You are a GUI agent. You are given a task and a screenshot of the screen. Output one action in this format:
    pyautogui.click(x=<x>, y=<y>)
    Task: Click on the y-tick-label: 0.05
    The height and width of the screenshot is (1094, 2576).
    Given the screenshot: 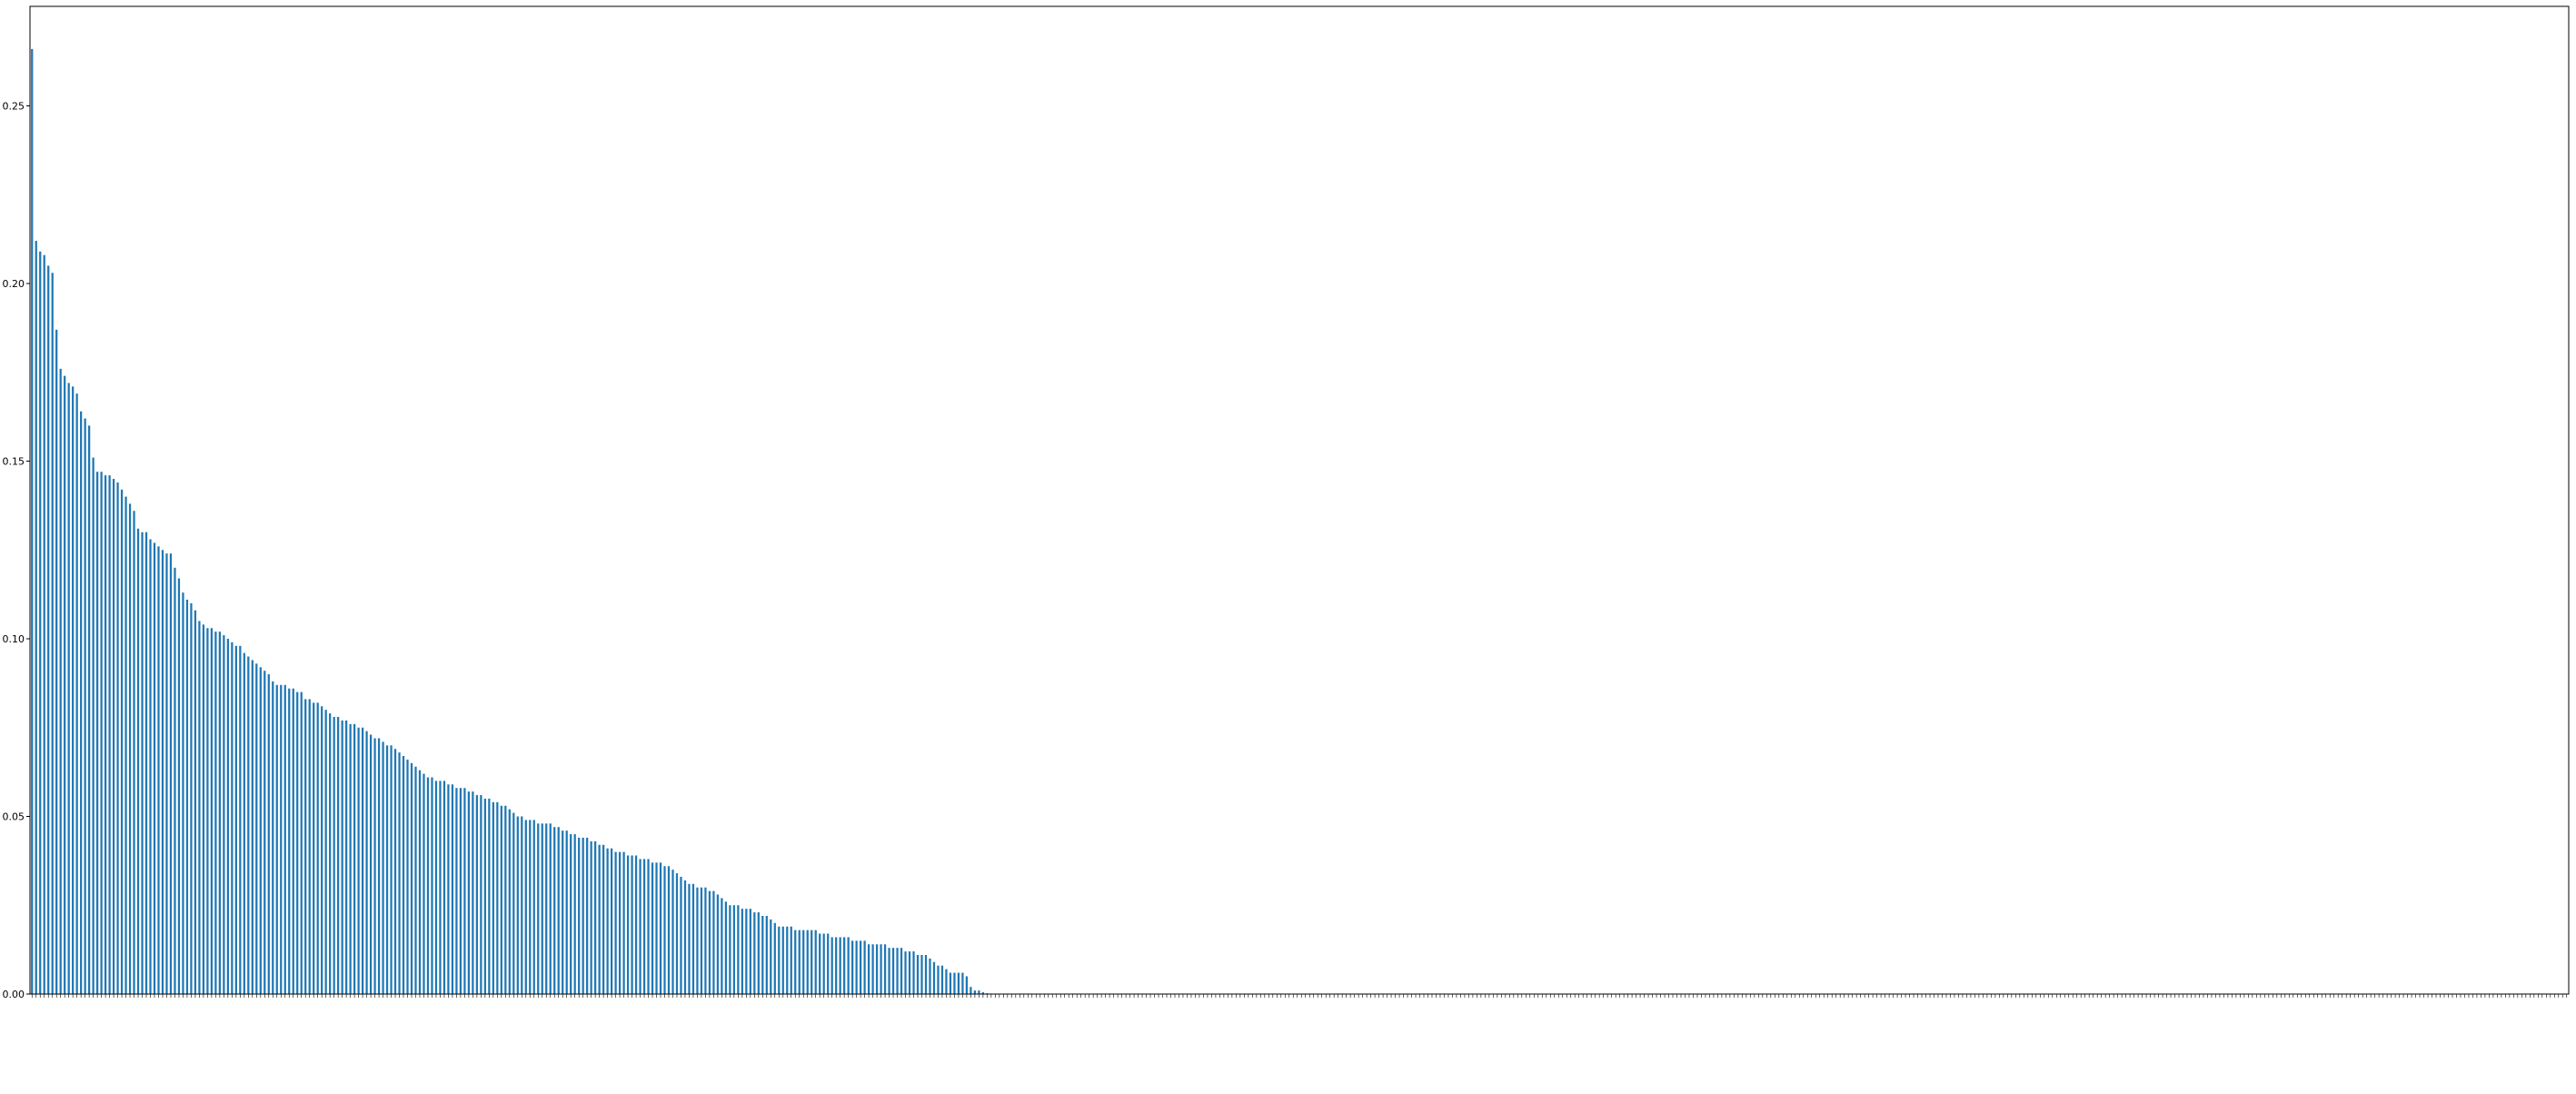 What is the action you would take?
    pyautogui.click(x=14, y=817)
    